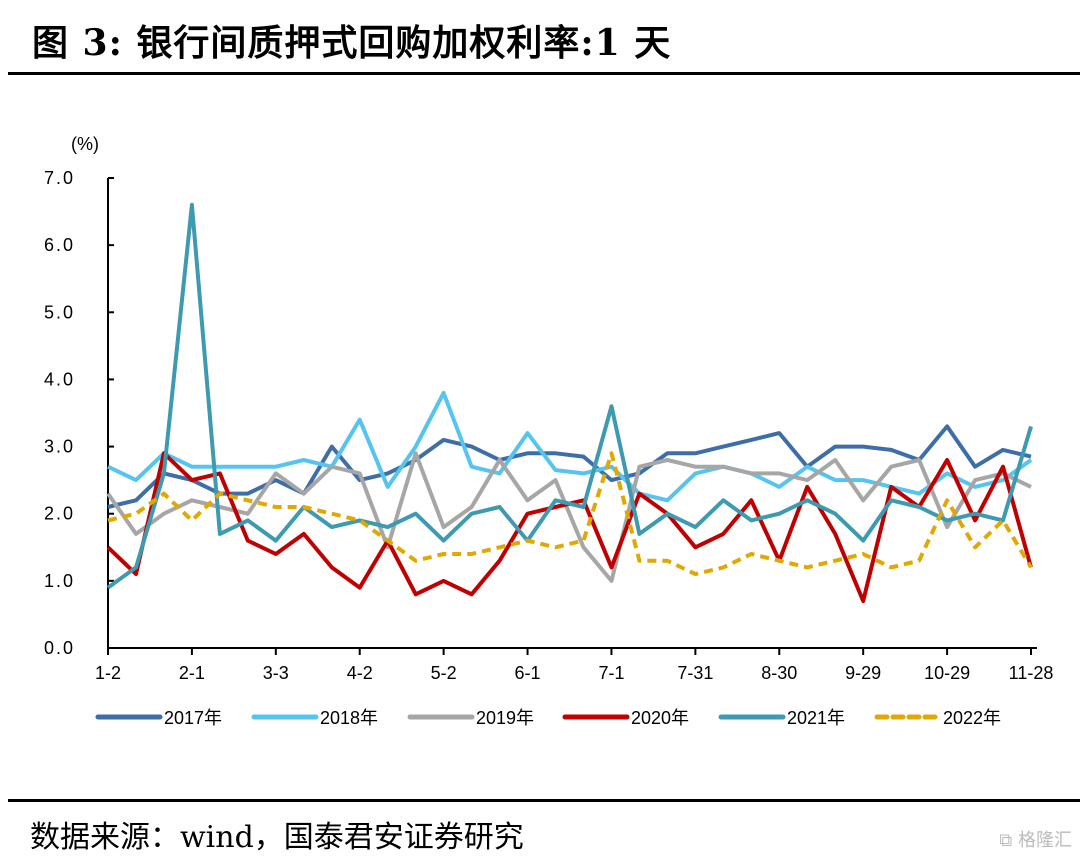  What do you see at coordinates (548, 718) in the screenshot?
I see `legend: 2017年 2018年 2019年 2020年 2021年 2022年` at bounding box center [548, 718].